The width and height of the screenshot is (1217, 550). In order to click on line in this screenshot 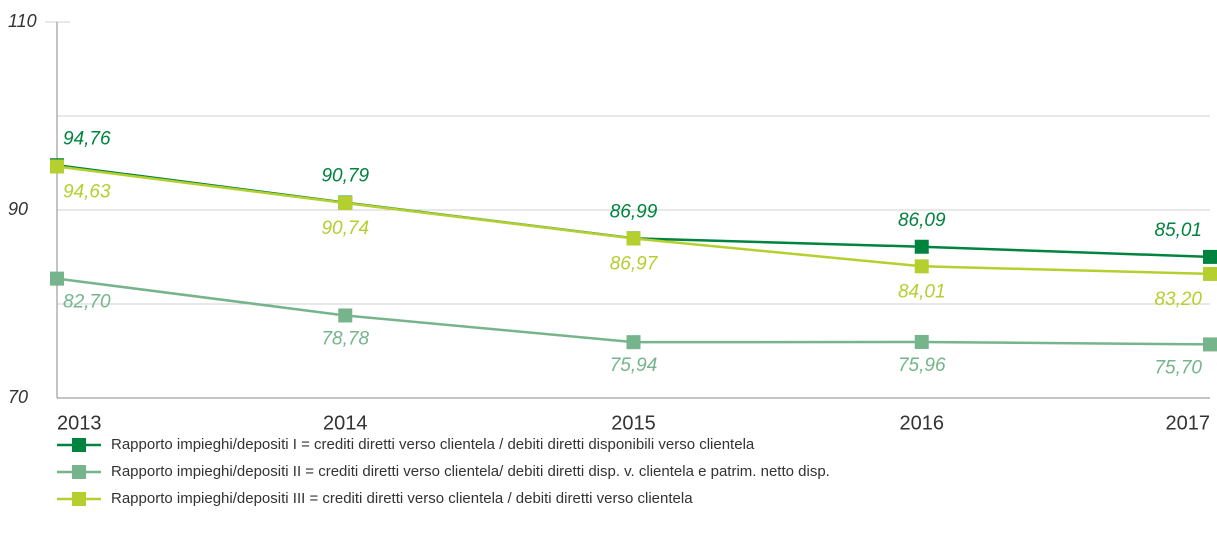, I will do `click(633, 311)`.